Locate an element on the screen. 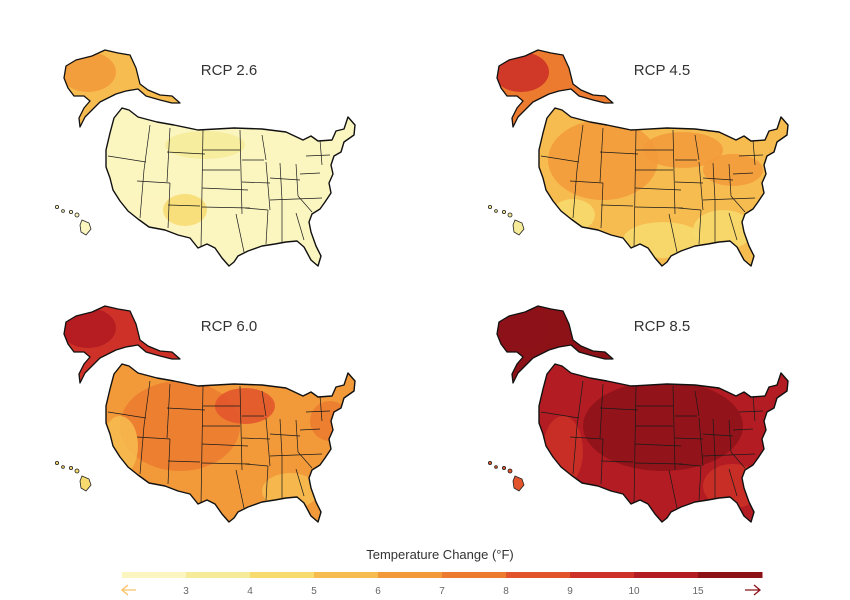 This screenshot has width=850, height=600. panel-rcp-2: RCP 4.5 is located at coordinates (638, 158).